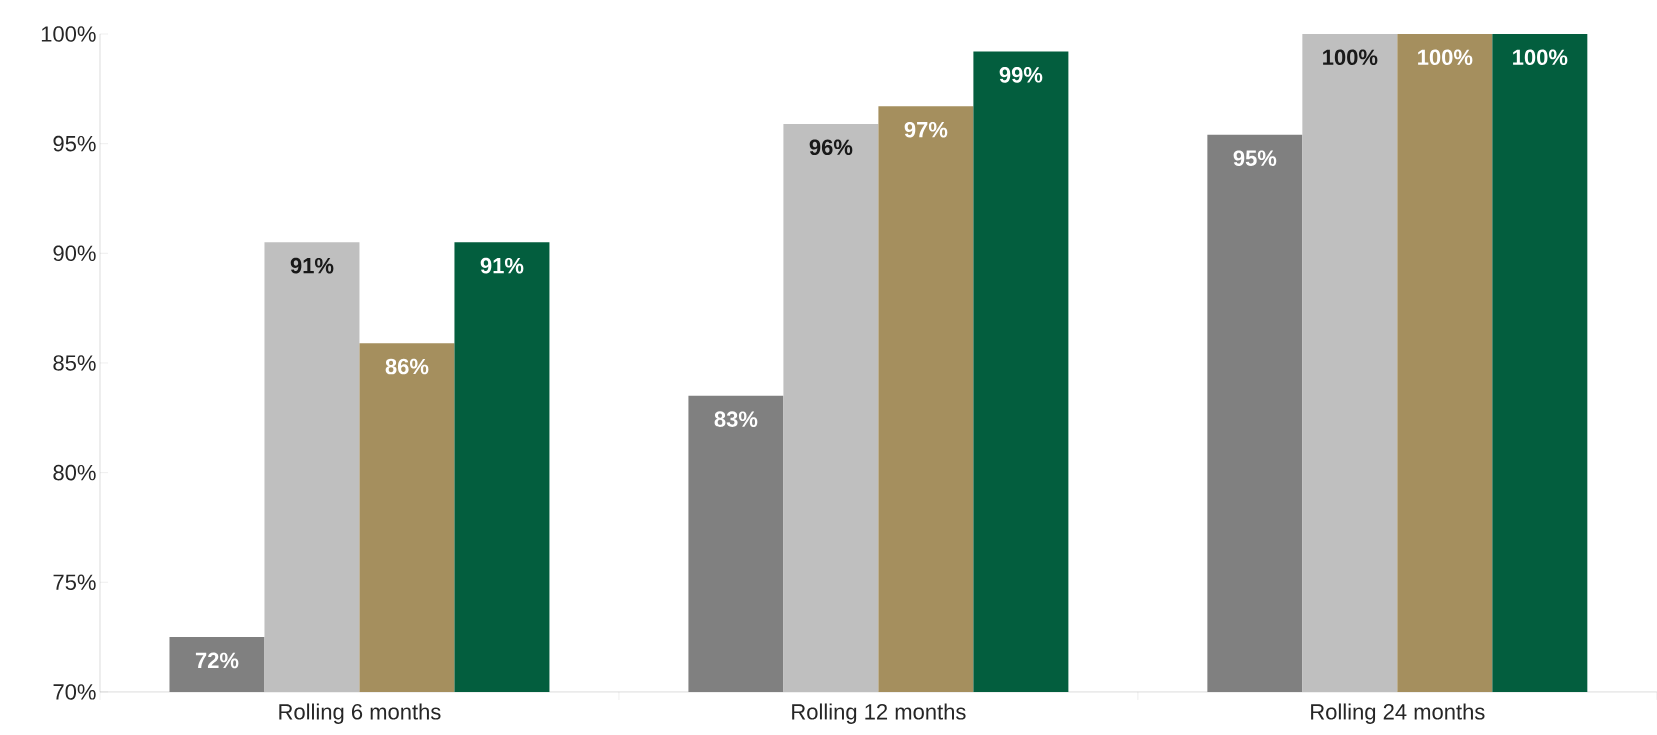 The height and width of the screenshot is (735, 1657). I want to click on data-label: 83%, so click(736, 419).